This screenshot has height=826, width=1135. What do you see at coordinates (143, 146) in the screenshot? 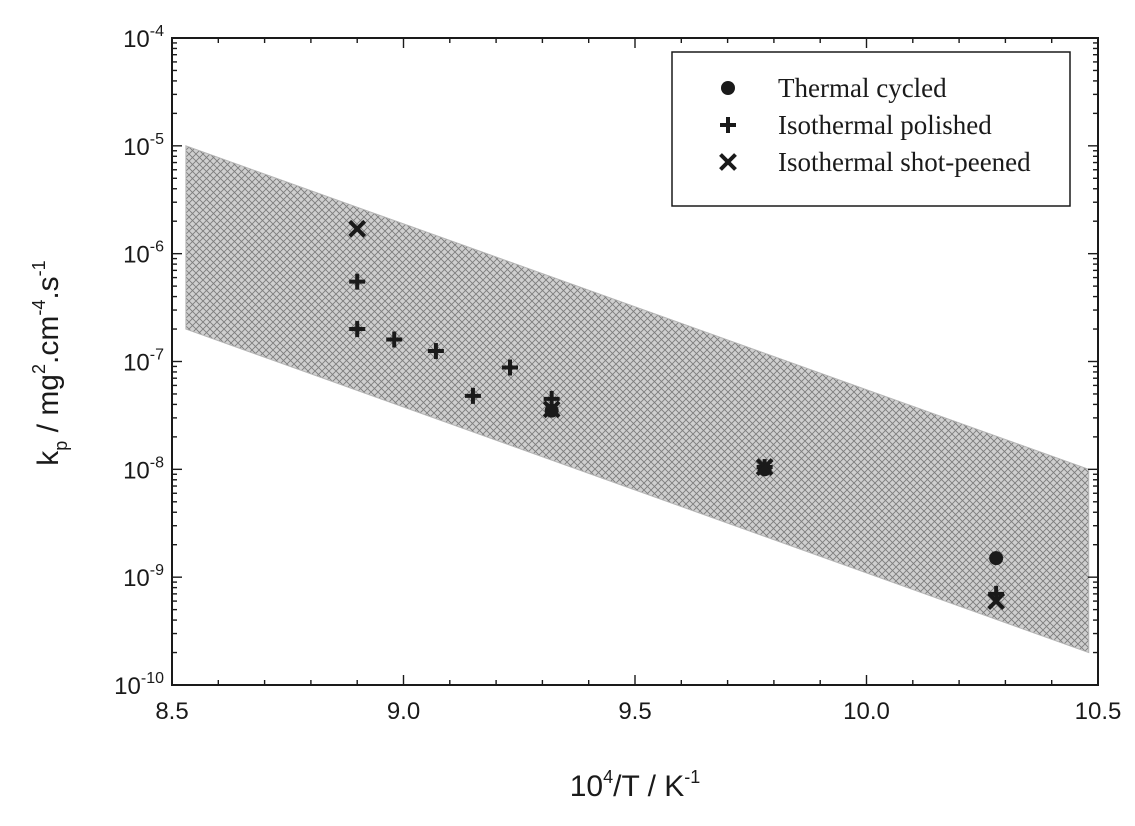
I see `y-tick-label: 10⁻⁵` at bounding box center [143, 146].